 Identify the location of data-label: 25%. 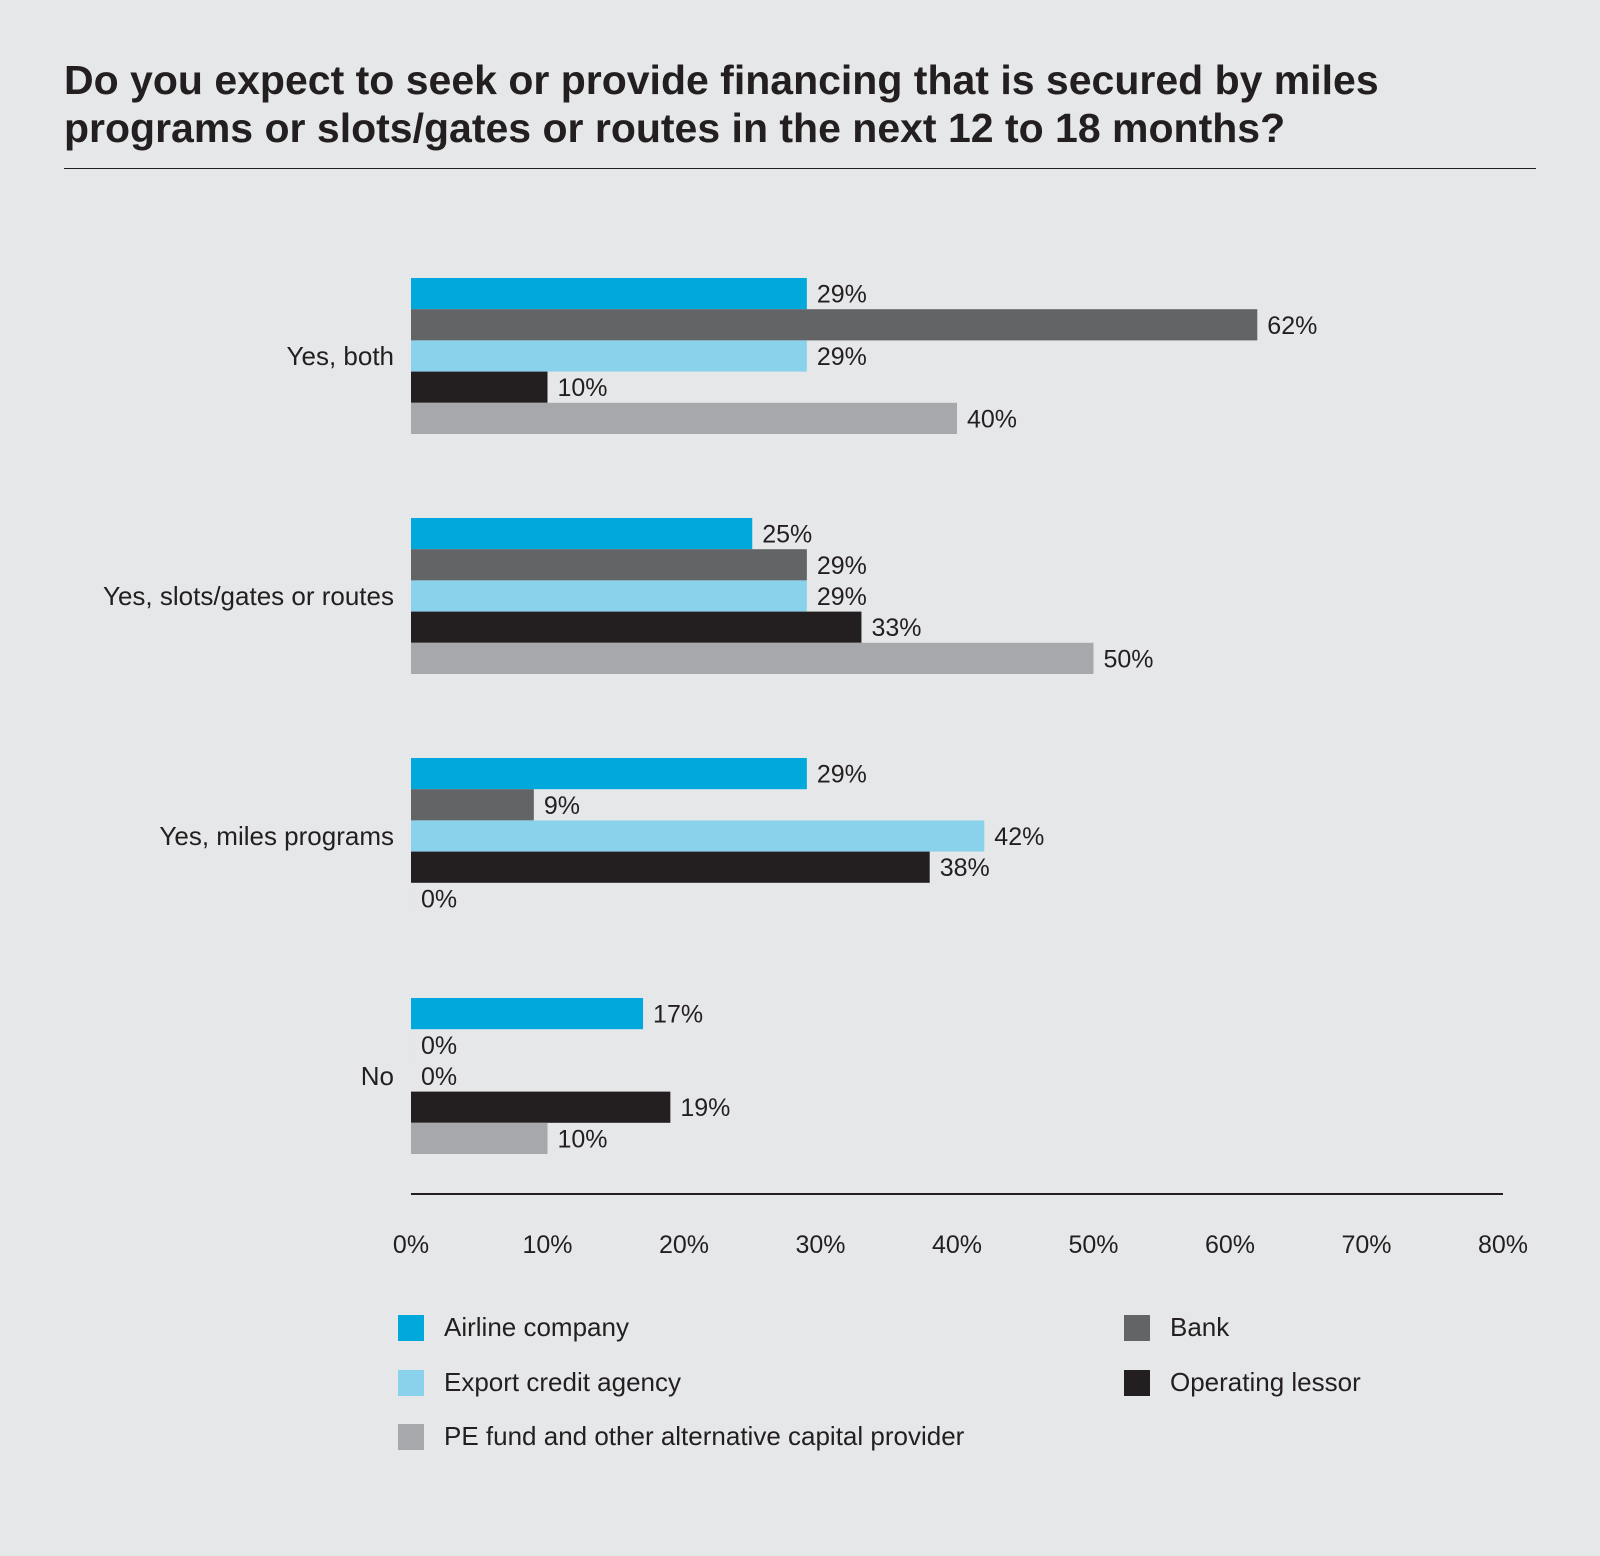
(787, 535).